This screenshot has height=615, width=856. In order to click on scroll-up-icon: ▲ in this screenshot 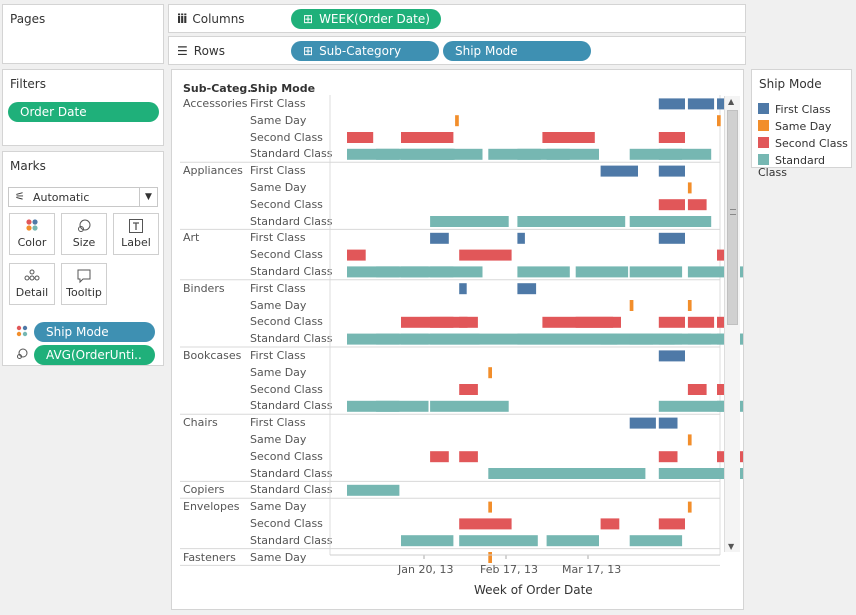, I will do `click(731, 101)`.